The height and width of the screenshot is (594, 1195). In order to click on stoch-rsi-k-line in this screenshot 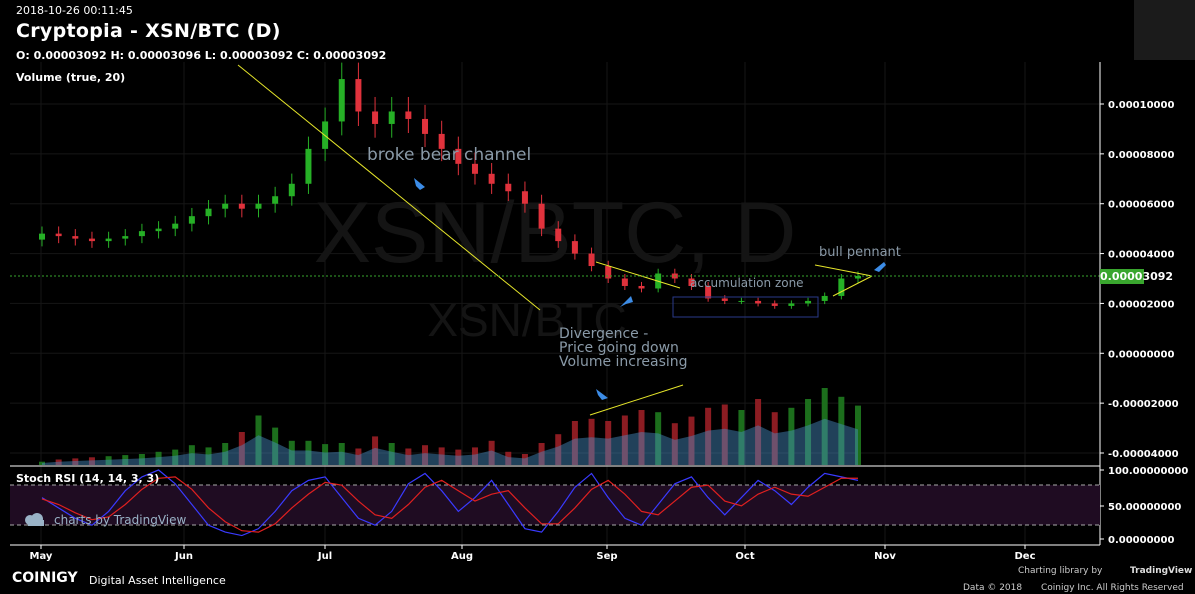, I will do `click(450, 503)`.